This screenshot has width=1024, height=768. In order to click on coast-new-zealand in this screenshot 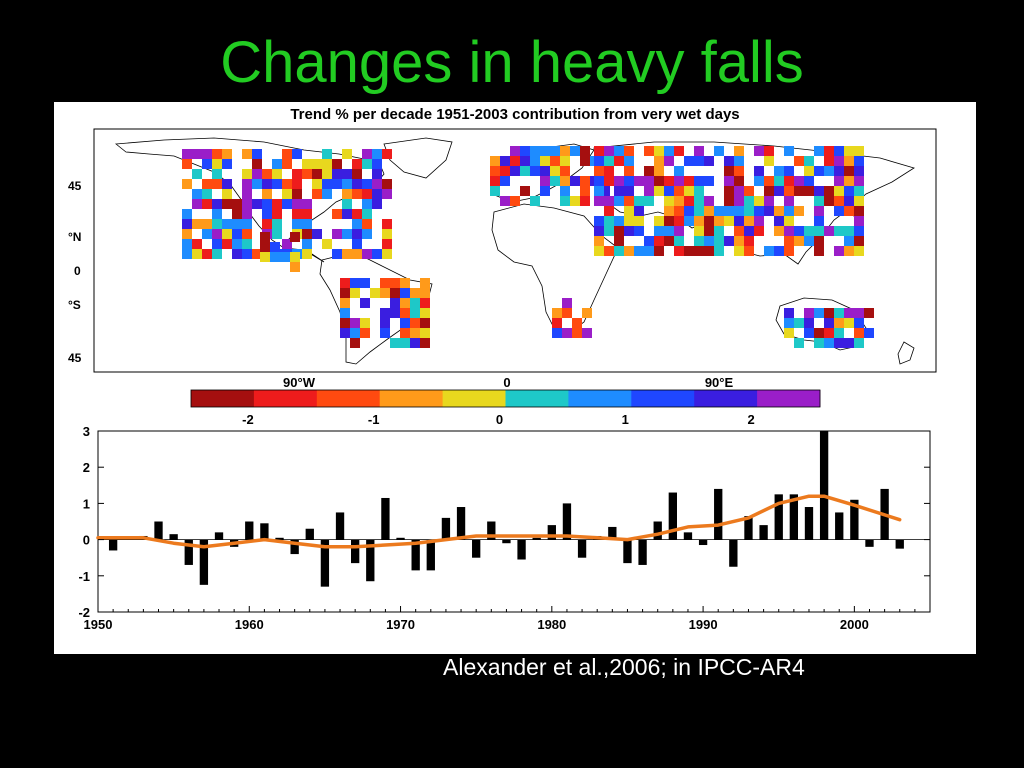, I will do `click(906, 353)`.